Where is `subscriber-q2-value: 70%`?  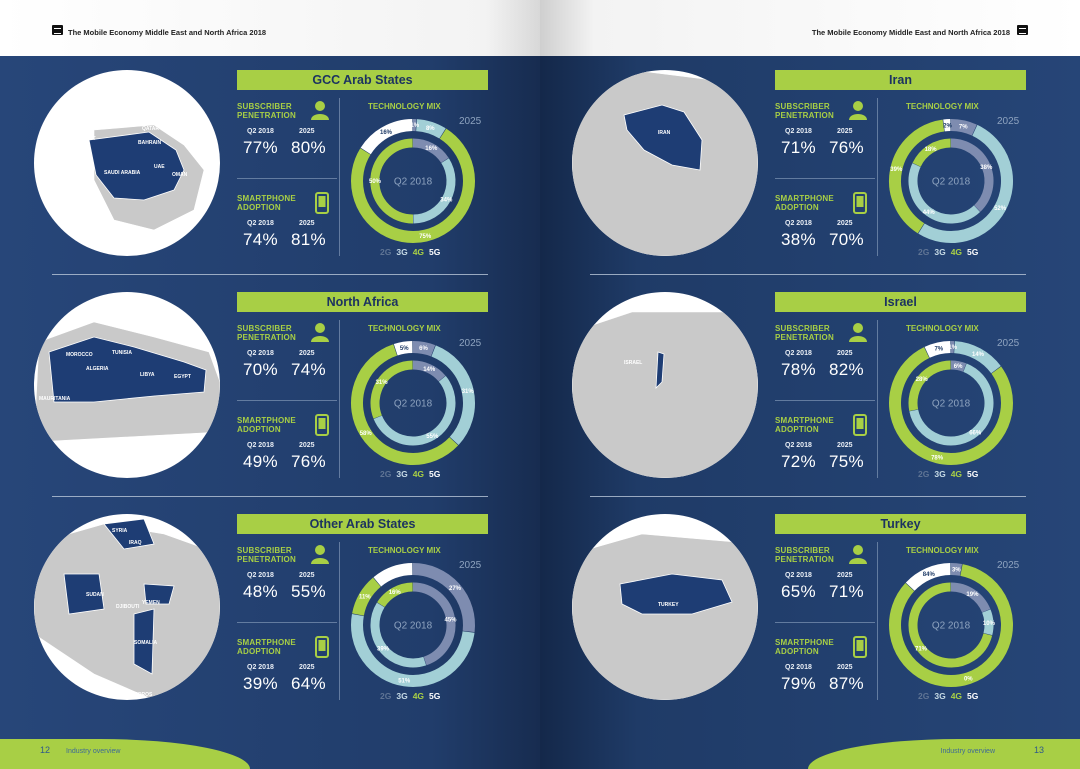
subscriber-q2-value: 70% is located at coordinates (260, 369).